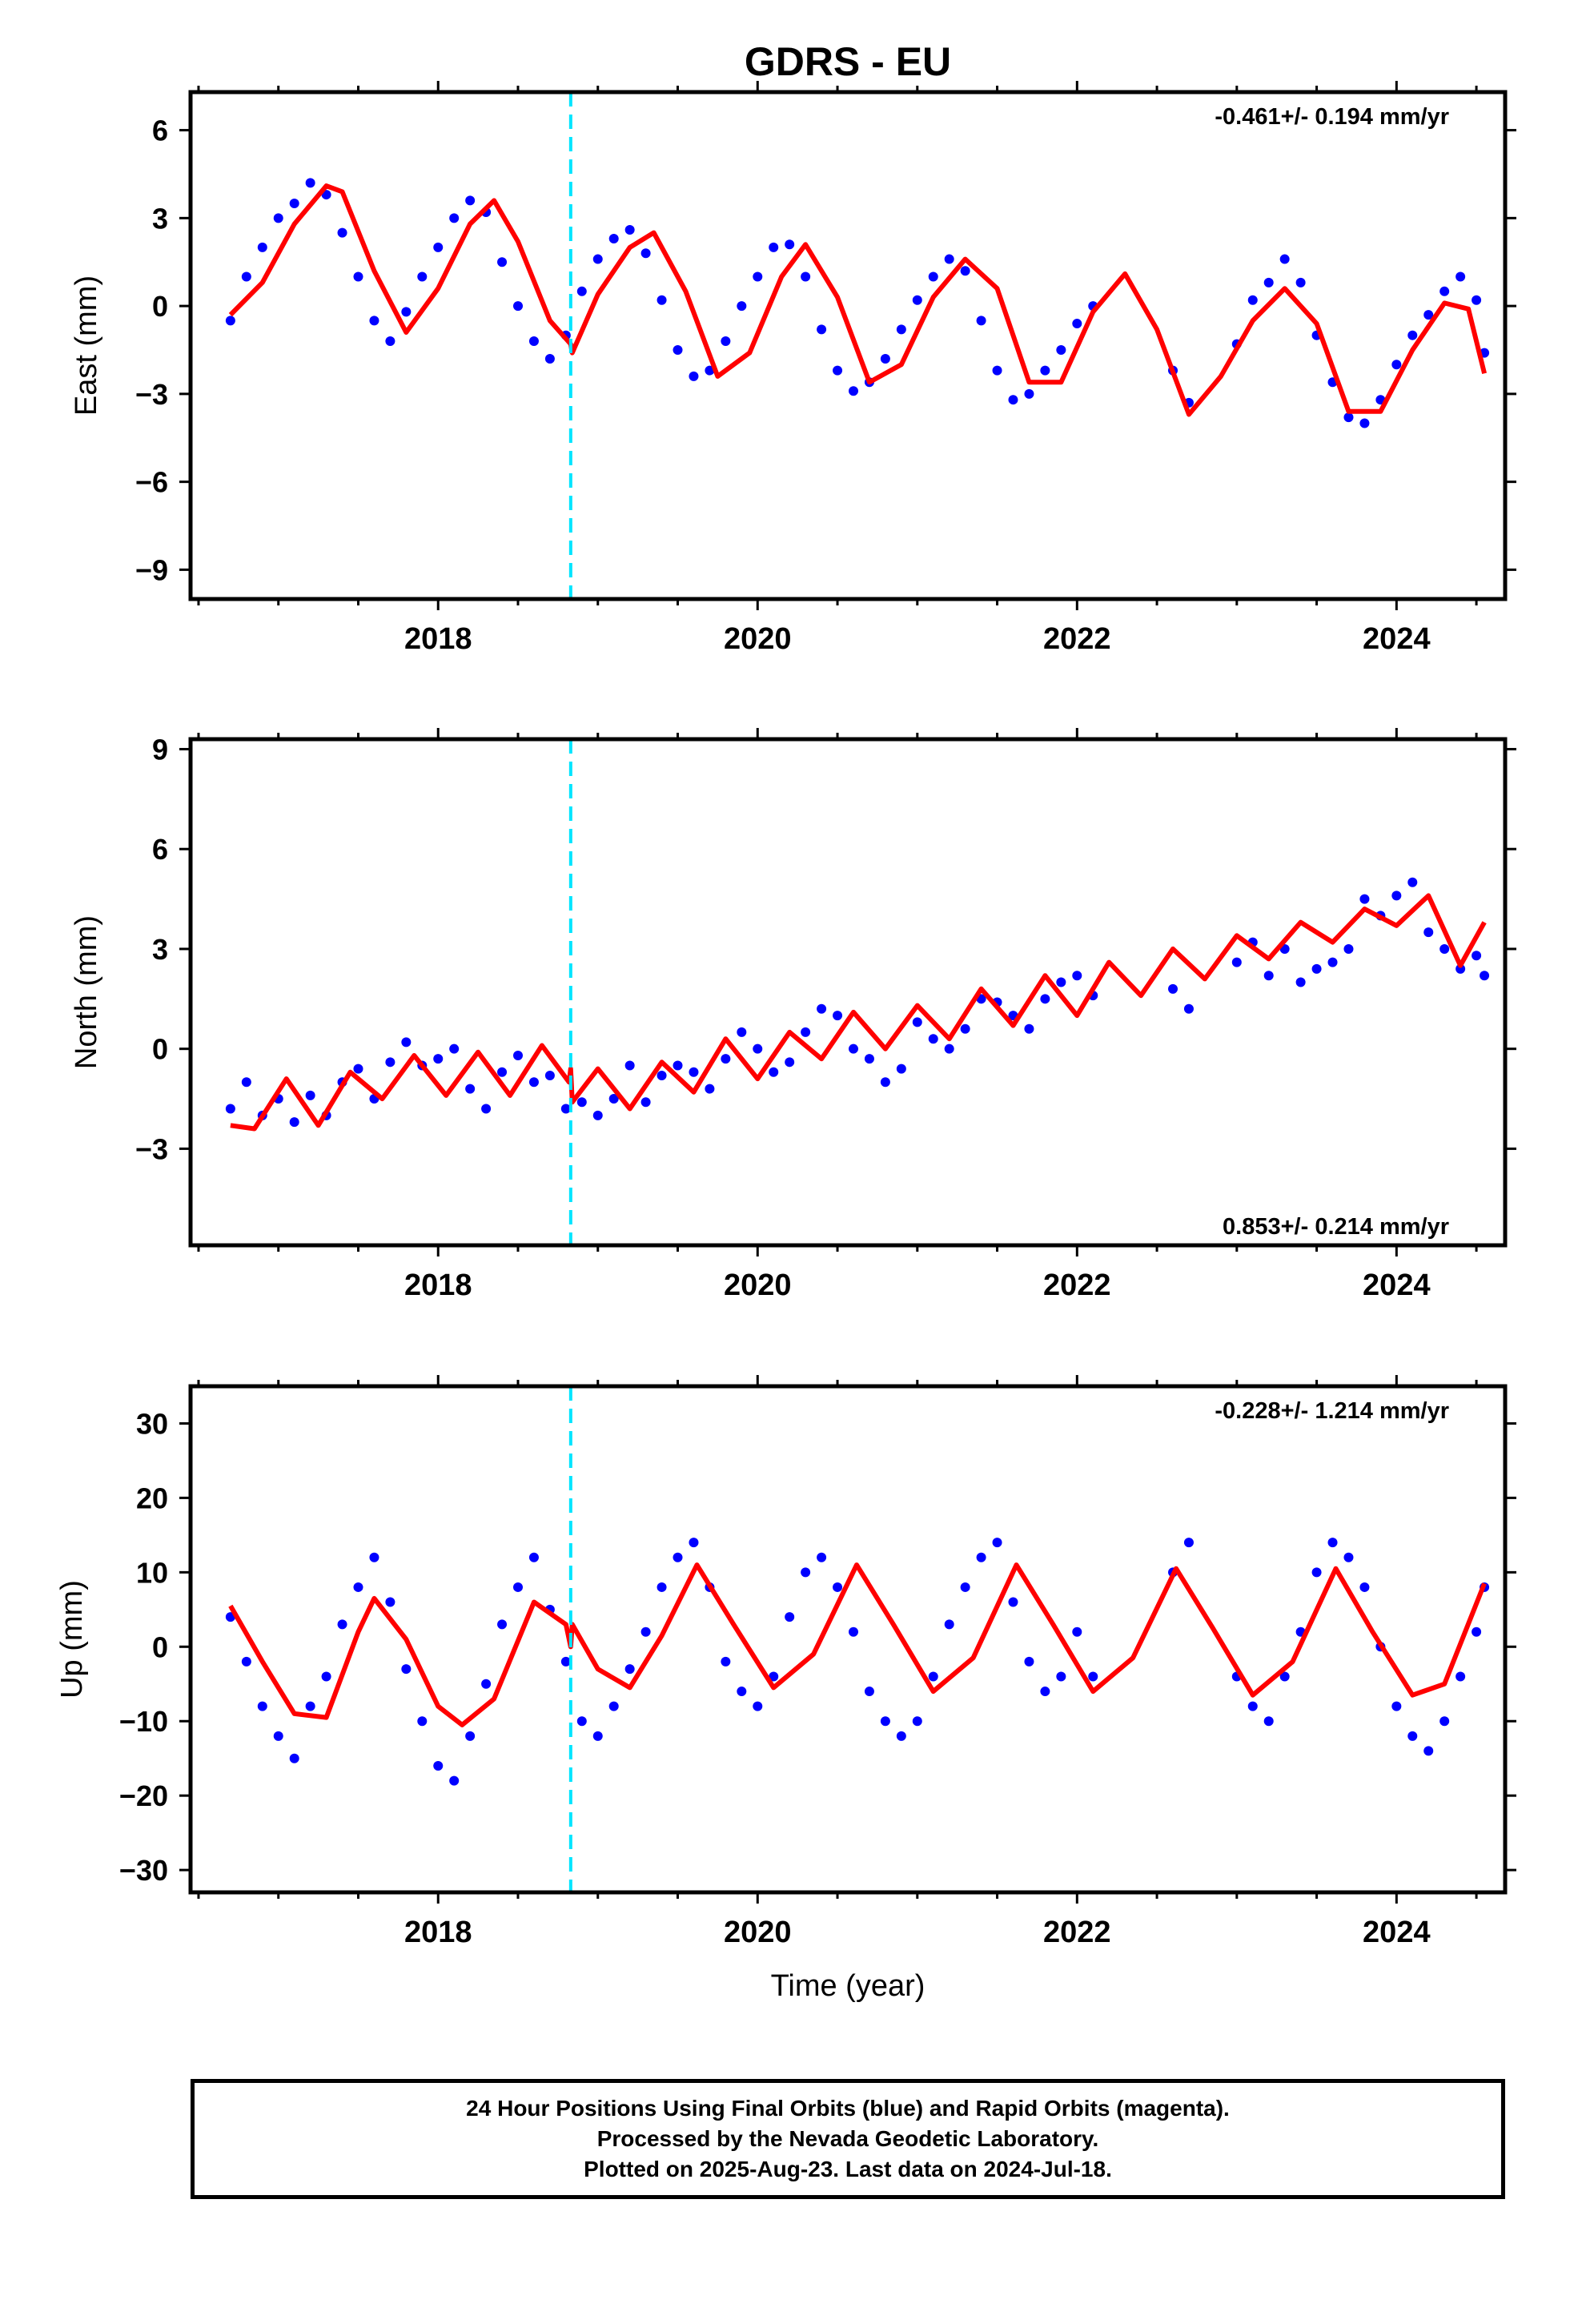  What do you see at coordinates (1336, 1227) in the screenshot?
I see `rate-label: 0.853+/- 0.214 mm/yr` at bounding box center [1336, 1227].